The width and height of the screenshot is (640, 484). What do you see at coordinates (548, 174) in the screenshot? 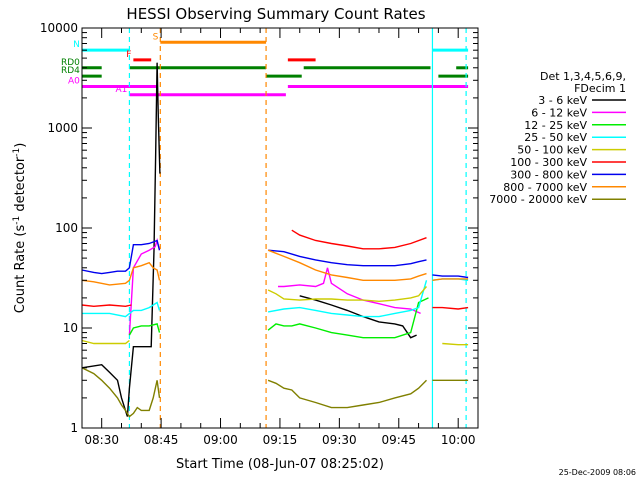
I see `legend-label: 300 - 800 keV` at bounding box center [548, 174].